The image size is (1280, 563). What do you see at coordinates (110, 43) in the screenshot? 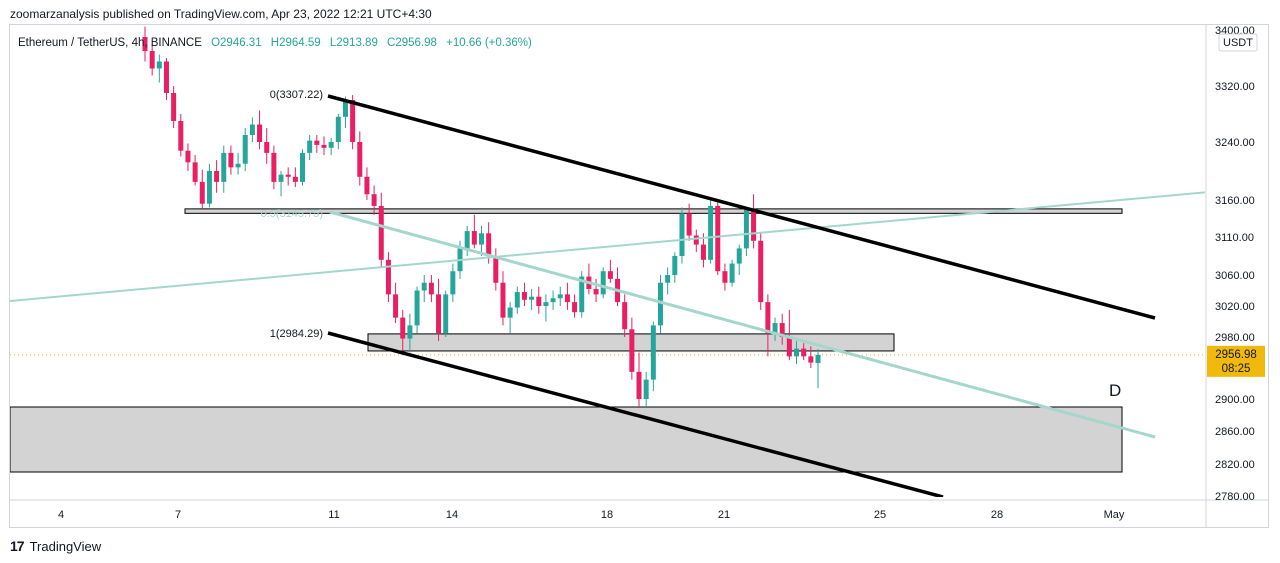
I see `legend-symbol: Ethereum / TetherUS, 4h, BINANCE` at bounding box center [110, 43].